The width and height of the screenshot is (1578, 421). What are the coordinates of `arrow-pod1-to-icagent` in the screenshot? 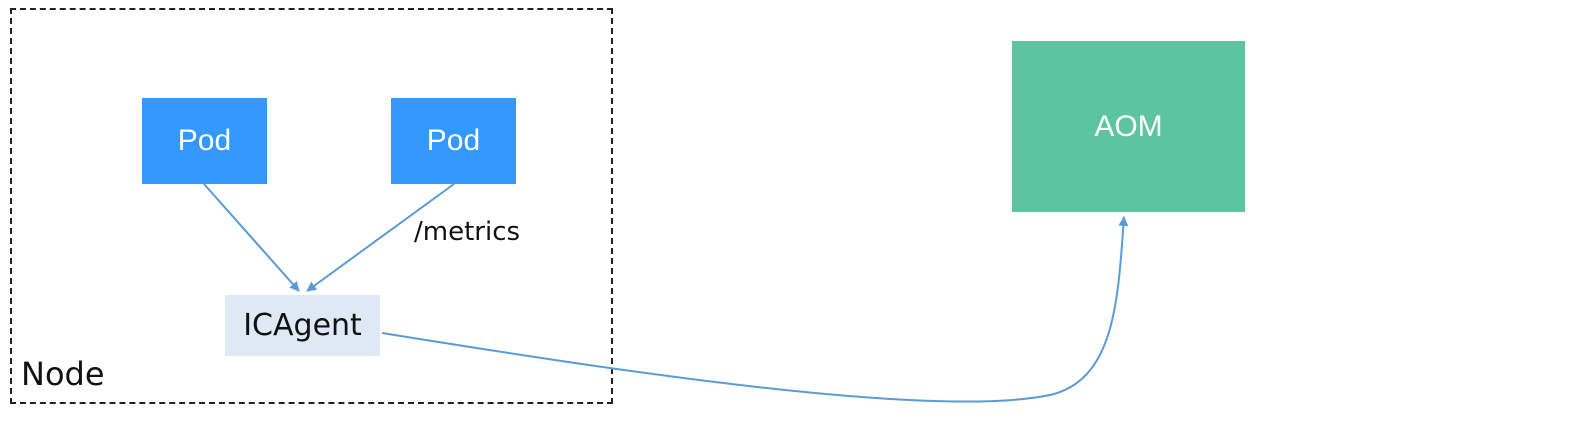 It's located at (251, 237).